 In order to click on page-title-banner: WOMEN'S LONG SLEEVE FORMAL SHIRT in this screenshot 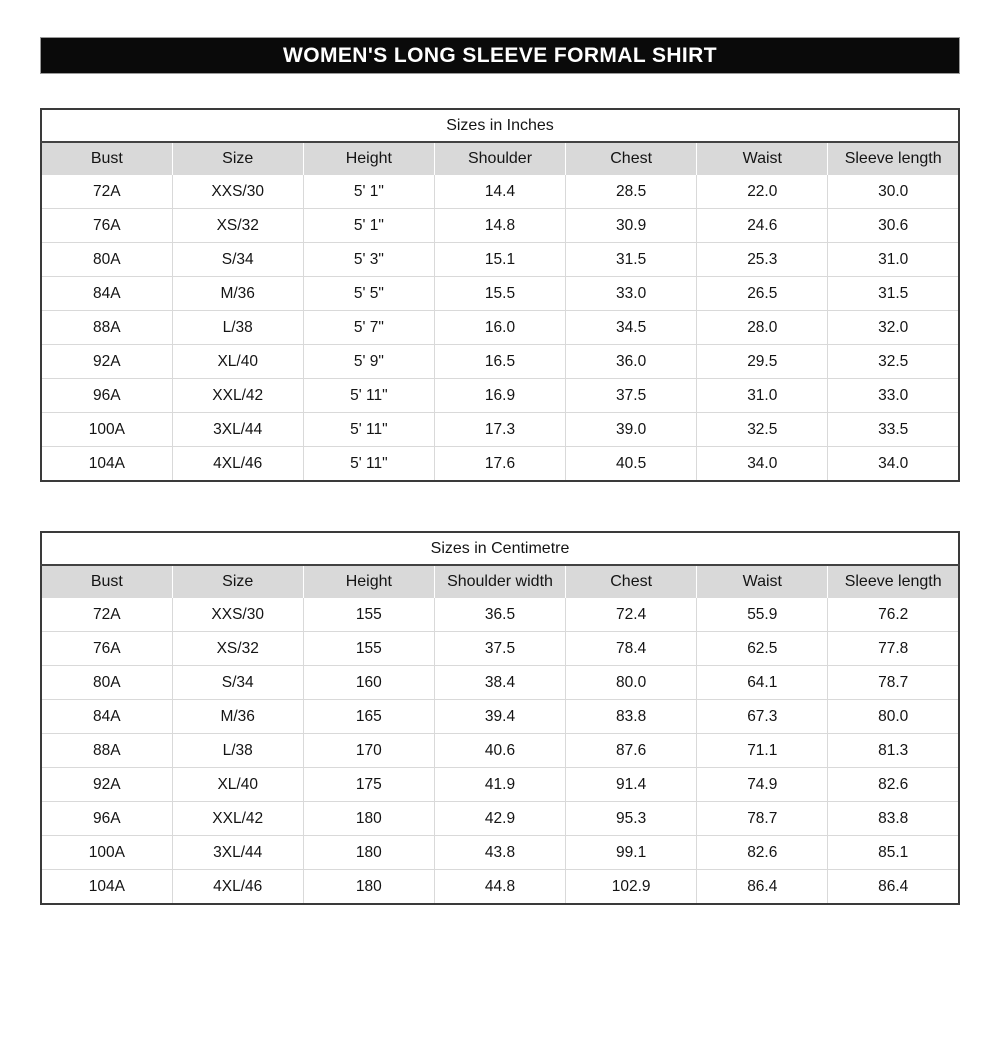, I will do `click(500, 55)`.